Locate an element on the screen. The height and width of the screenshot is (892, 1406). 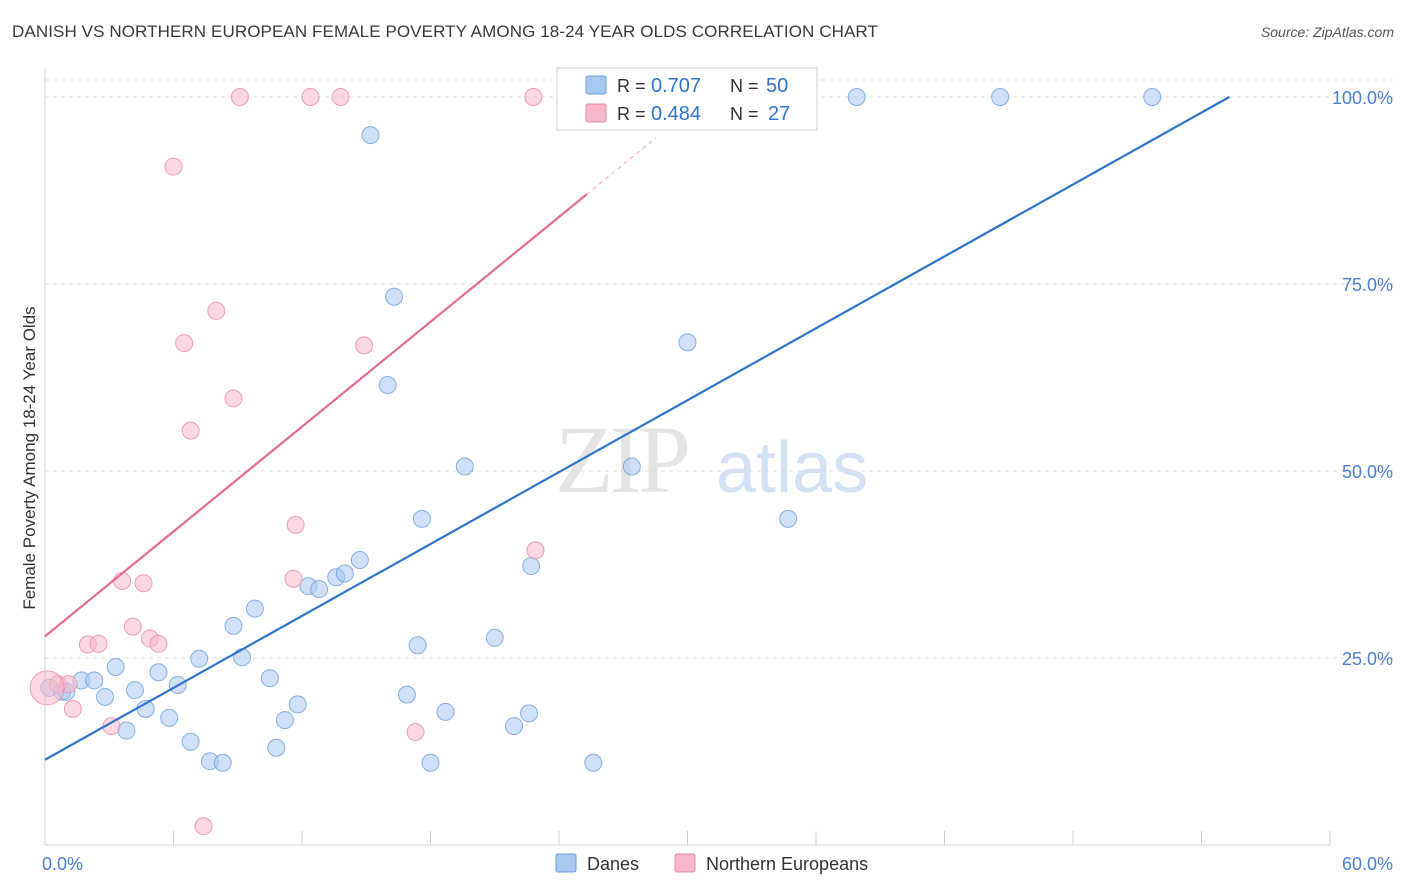
legend-swatch-danes is located at coordinates (566, 863).